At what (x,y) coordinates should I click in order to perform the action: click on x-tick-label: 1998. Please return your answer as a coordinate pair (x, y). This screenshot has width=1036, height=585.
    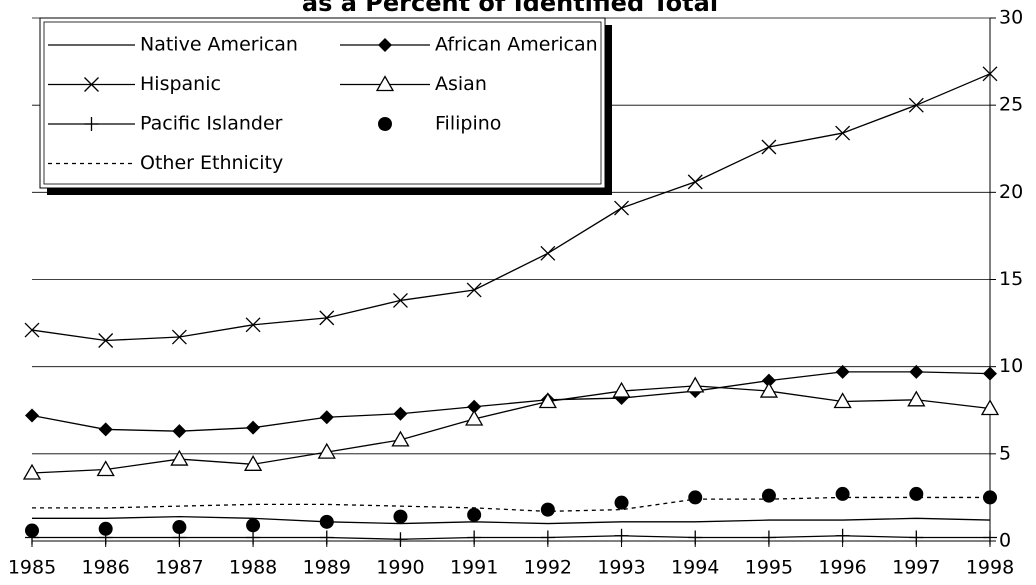
    Looking at the image, I should click on (990, 568).